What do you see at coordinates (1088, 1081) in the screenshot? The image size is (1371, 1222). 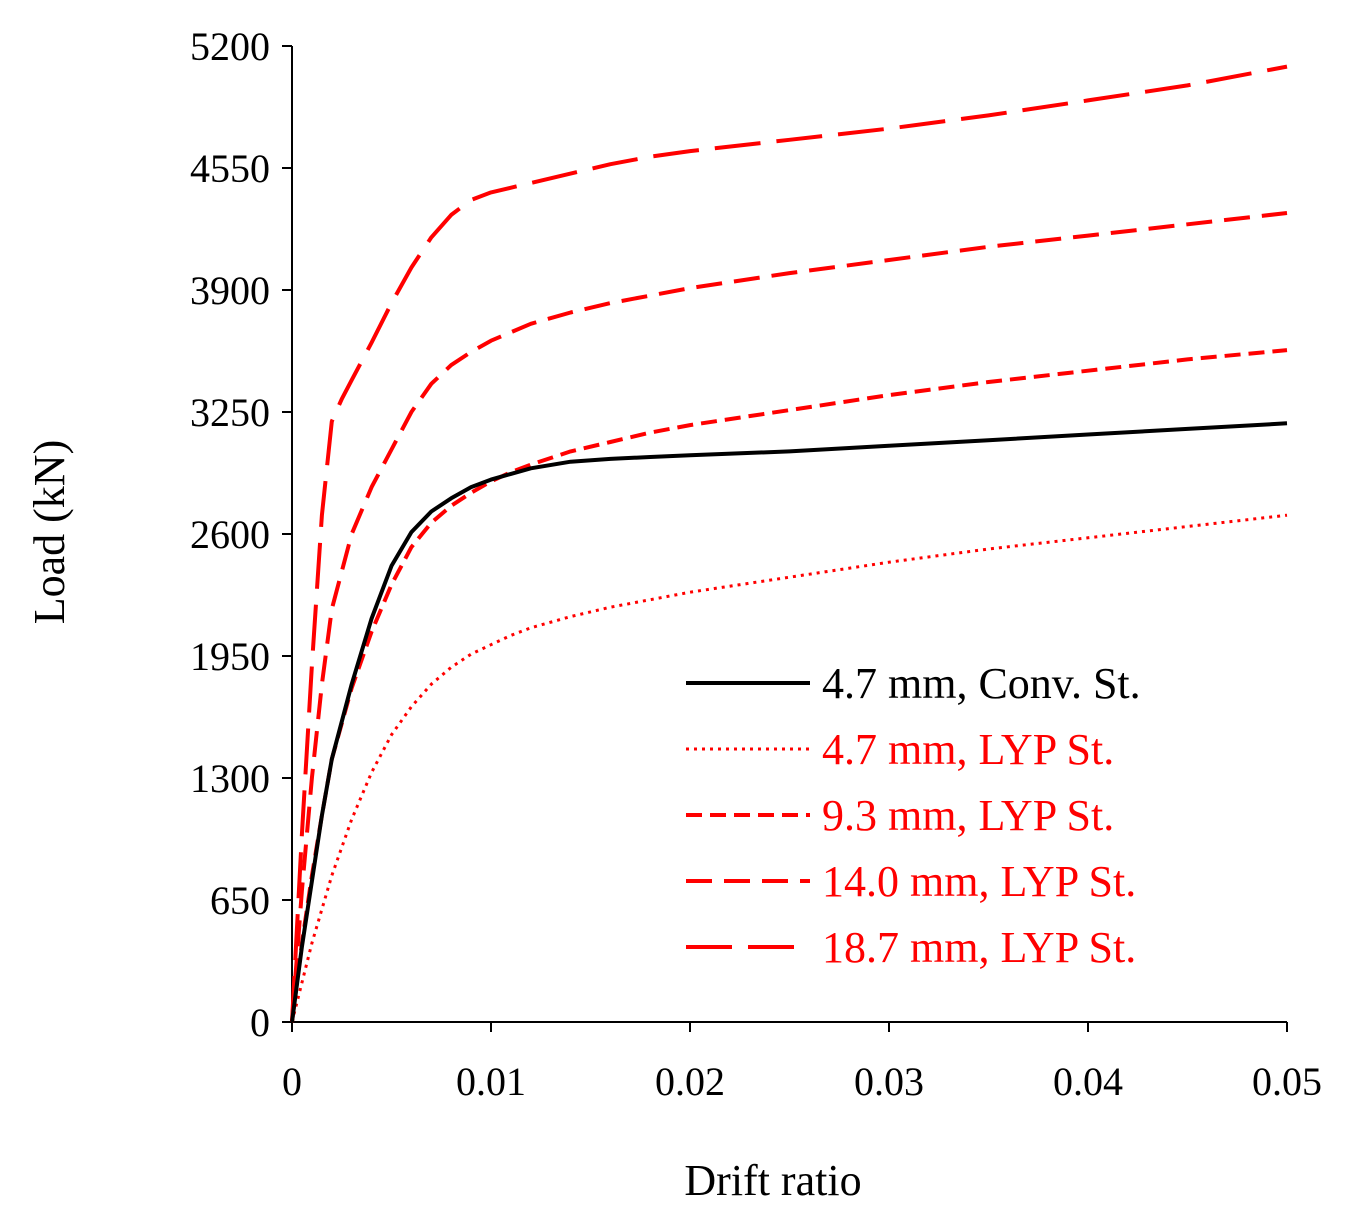 I see `x-tick-label: 0.04` at bounding box center [1088, 1081].